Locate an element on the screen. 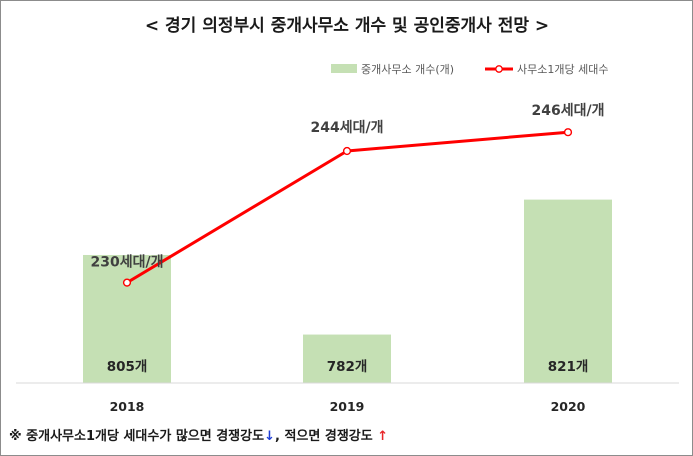 This screenshot has height=456, width=693. footnote-text-mid: , 적으면 경쟁강도 is located at coordinates (326, 436).